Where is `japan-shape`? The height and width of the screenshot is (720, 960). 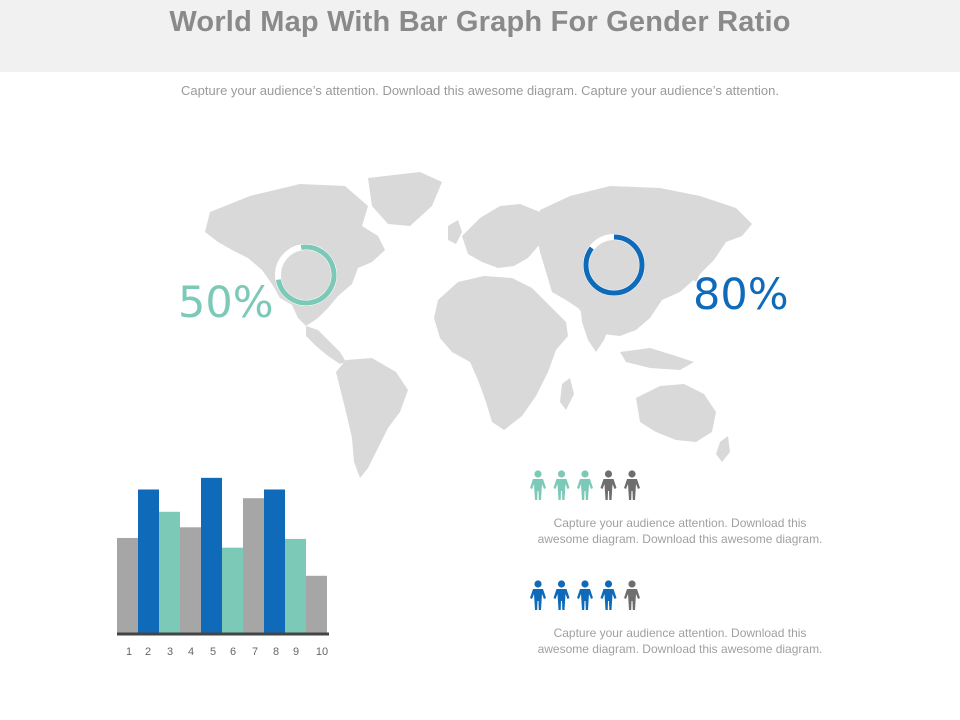
japan-shape is located at coordinates (696, 267).